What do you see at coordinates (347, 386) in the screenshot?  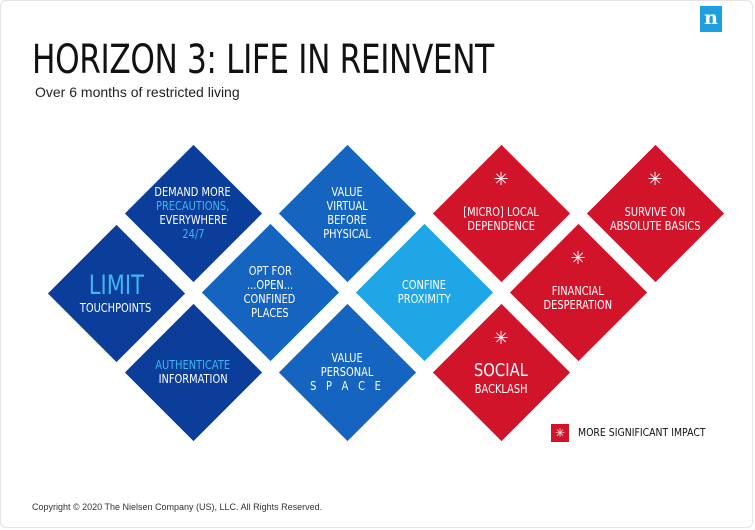 I see `tile-line: S P A C E` at bounding box center [347, 386].